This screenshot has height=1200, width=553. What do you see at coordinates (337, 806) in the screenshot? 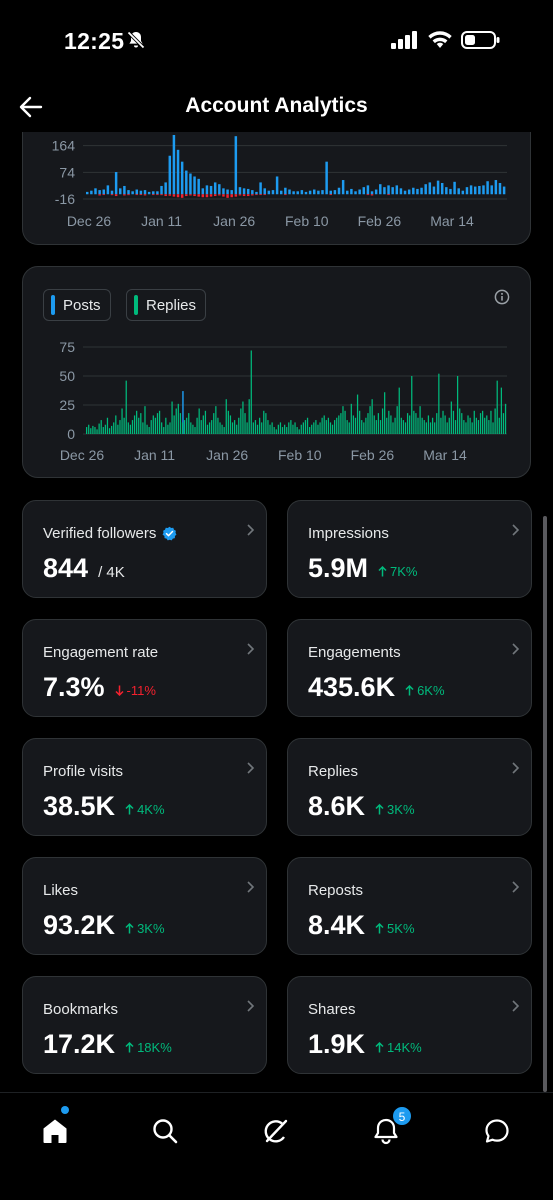
I see `stat-value: 8.6K` at bounding box center [337, 806].